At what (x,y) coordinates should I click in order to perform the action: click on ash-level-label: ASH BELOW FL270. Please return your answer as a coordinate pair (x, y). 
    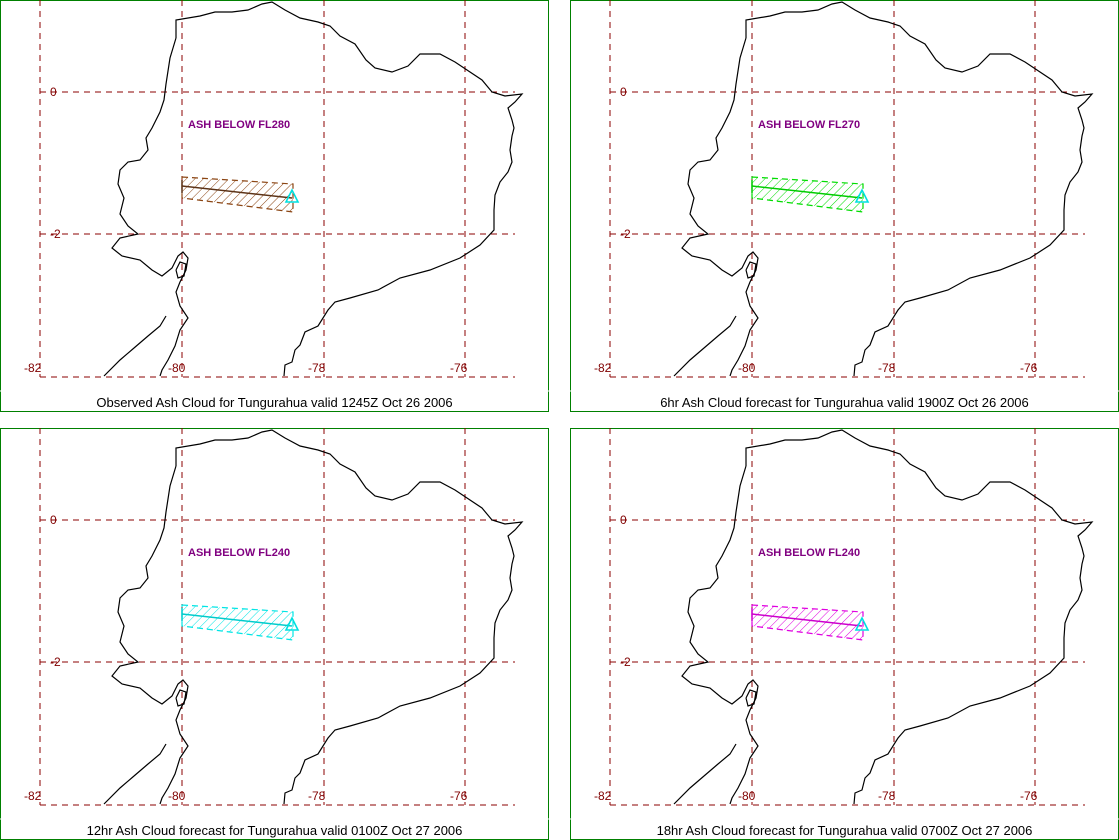
    Looking at the image, I should click on (809, 125).